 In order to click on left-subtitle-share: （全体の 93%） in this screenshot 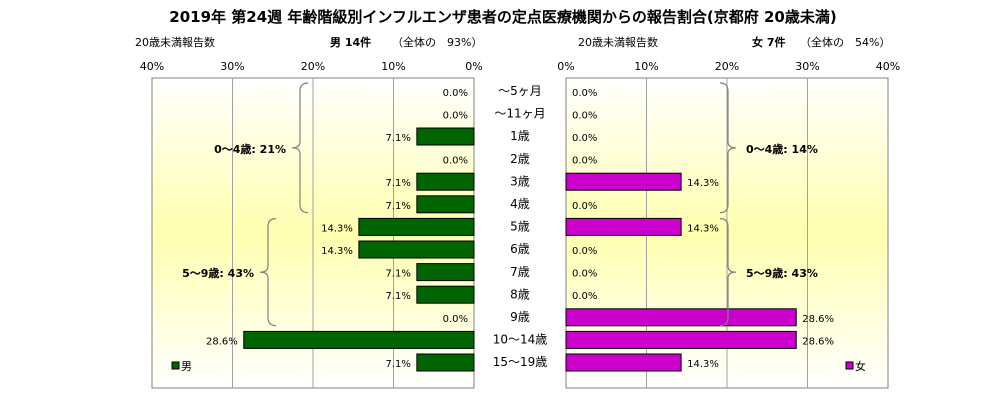, I will do `click(437, 42)`.